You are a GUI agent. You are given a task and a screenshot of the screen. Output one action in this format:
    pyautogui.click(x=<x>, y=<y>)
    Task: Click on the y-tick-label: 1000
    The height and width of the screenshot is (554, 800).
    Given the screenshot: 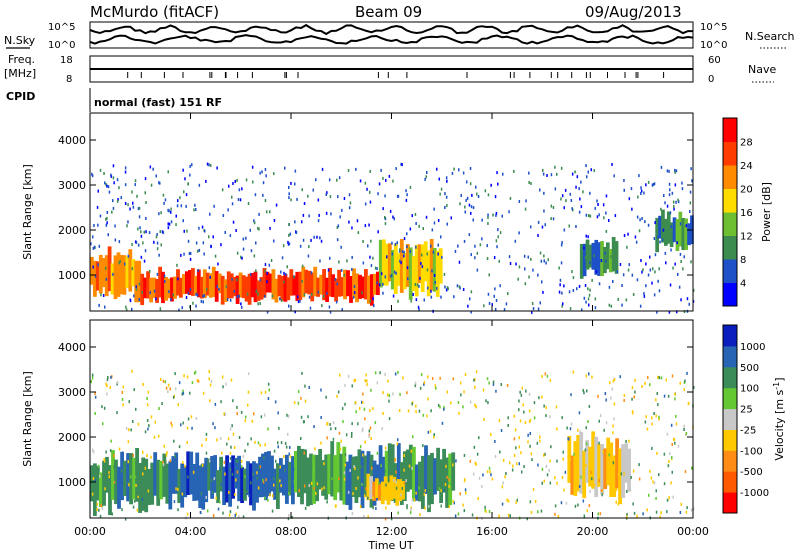 What is the action you would take?
    pyautogui.click(x=72, y=482)
    